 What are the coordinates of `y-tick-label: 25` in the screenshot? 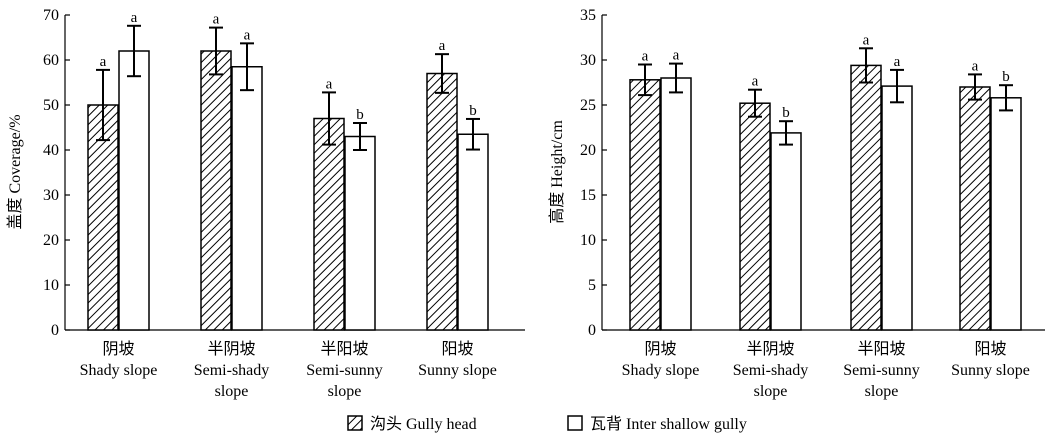 It's located at (588, 105).